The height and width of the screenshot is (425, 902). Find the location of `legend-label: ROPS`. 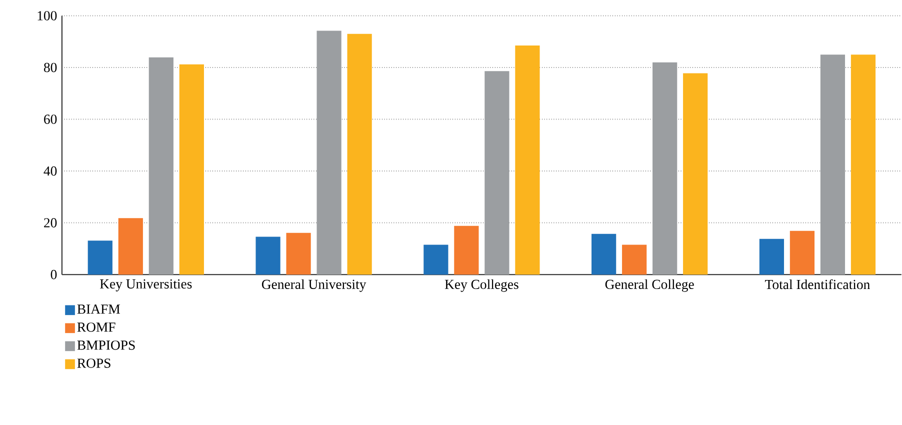

legend-label: ROPS is located at coordinates (93, 363).